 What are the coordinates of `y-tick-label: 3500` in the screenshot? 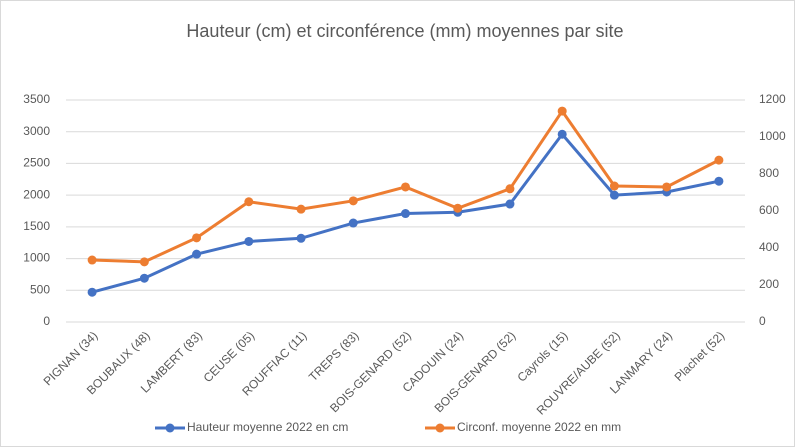 It's located at (36, 99).